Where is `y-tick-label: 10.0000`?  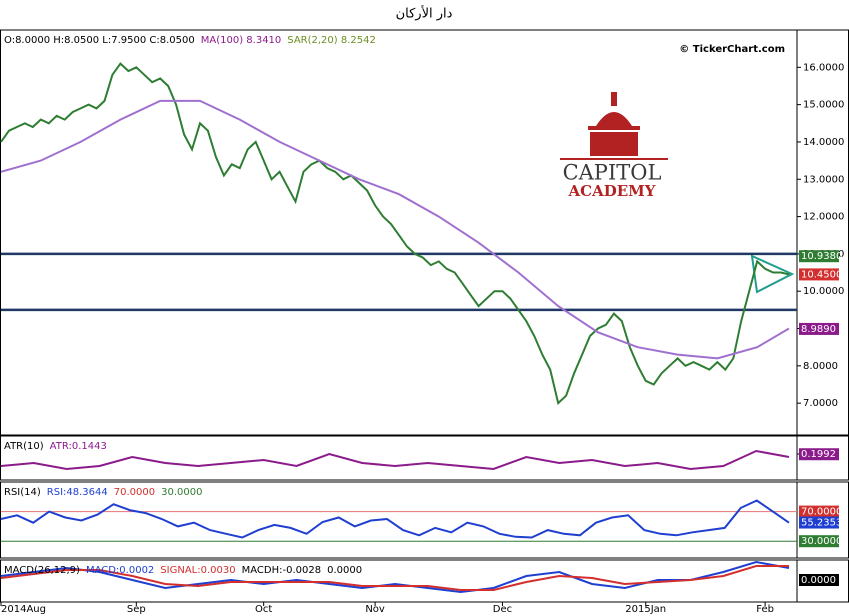
y-tick-label: 10.0000 is located at coordinates (823, 291).